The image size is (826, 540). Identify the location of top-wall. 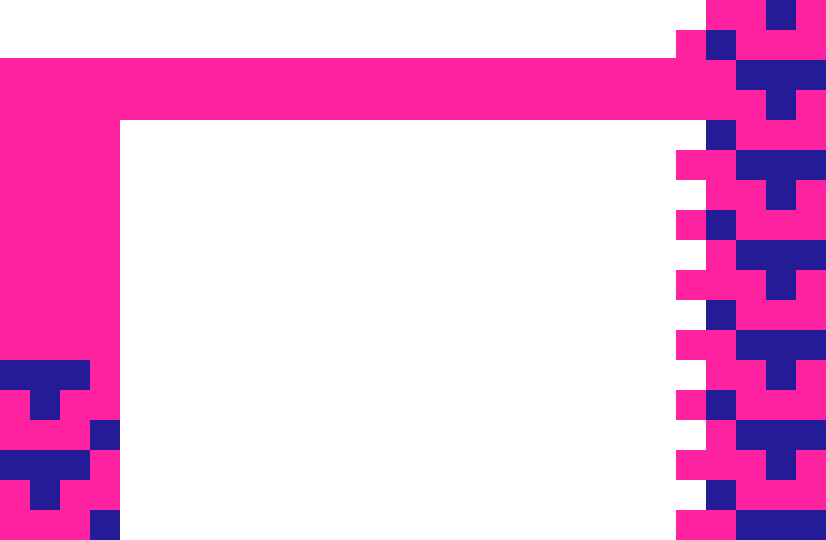
(368, 89).